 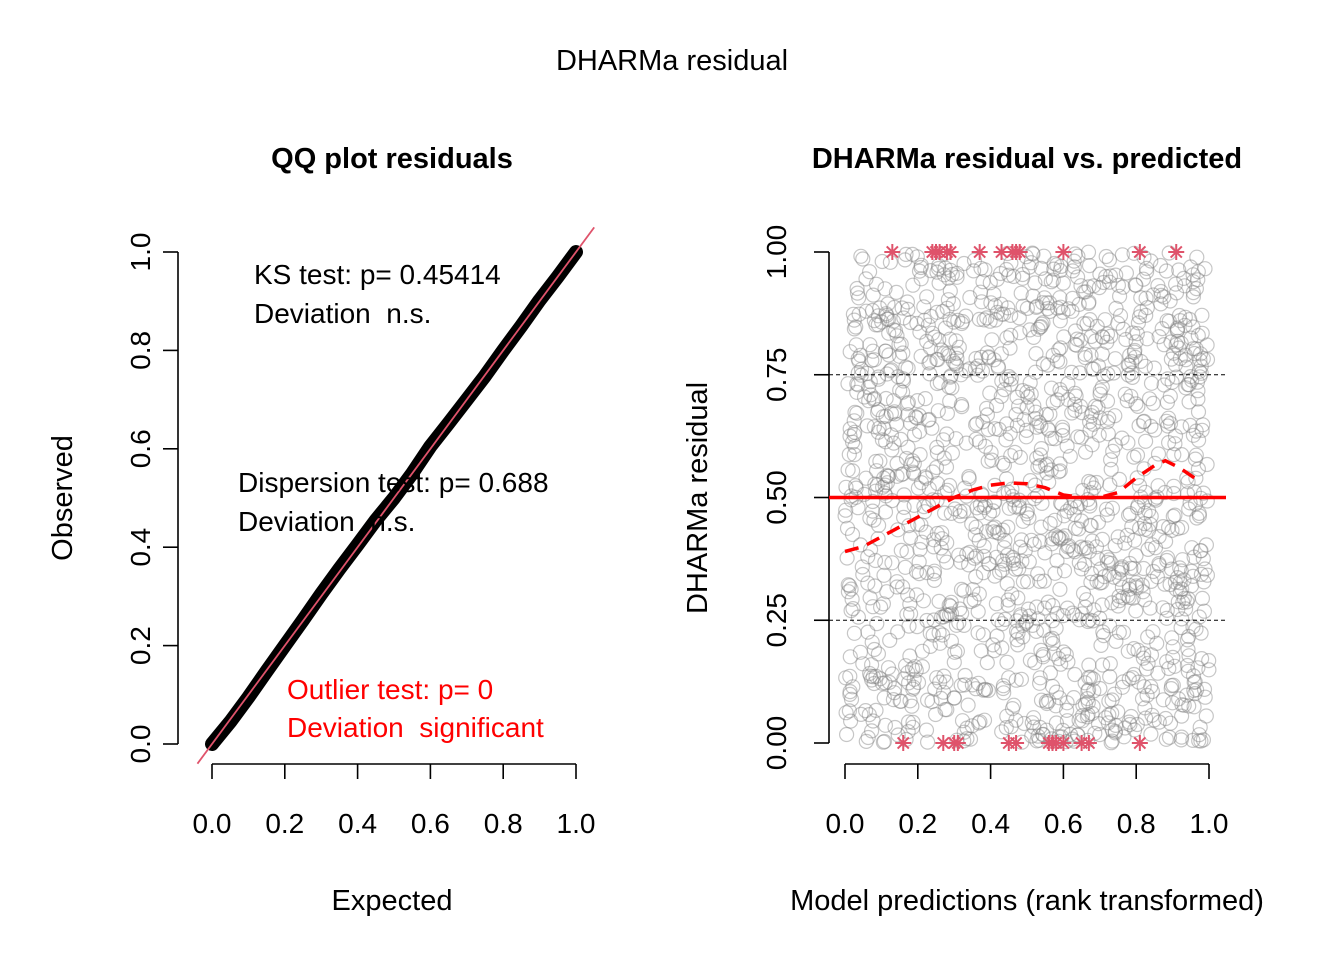 What do you see at coordinates (357, 823) in the screenshot?
I see `qq-x-tick-label: 0.4` at bounding box center [357, 823].